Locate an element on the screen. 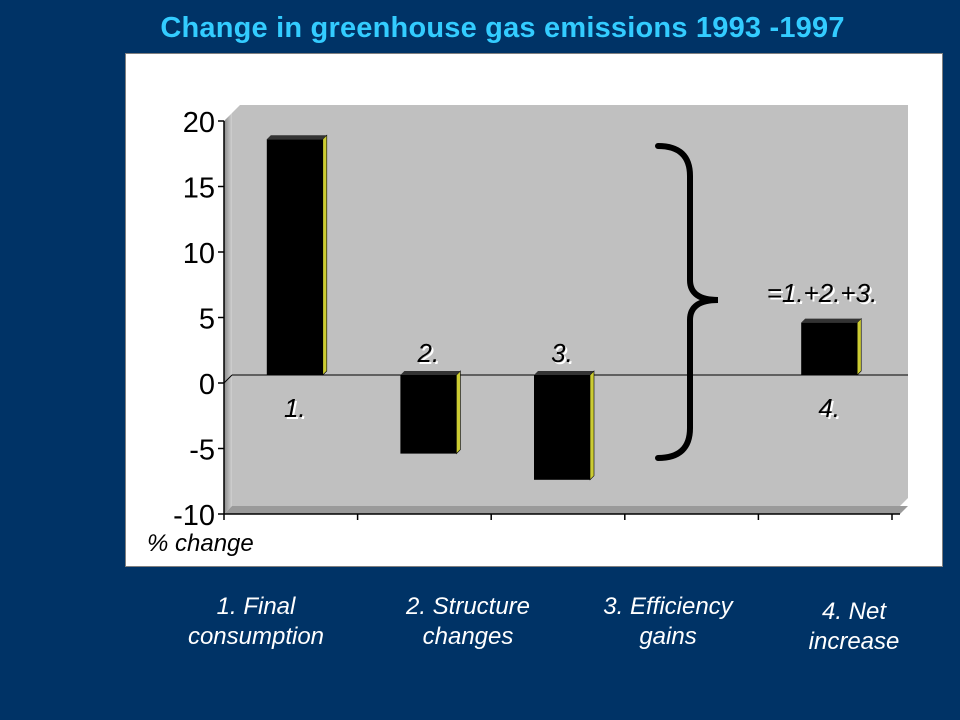 The height and width of the screenshot is (720, 960). category-label: 4. Net increase is located at coordinates (854, 626).